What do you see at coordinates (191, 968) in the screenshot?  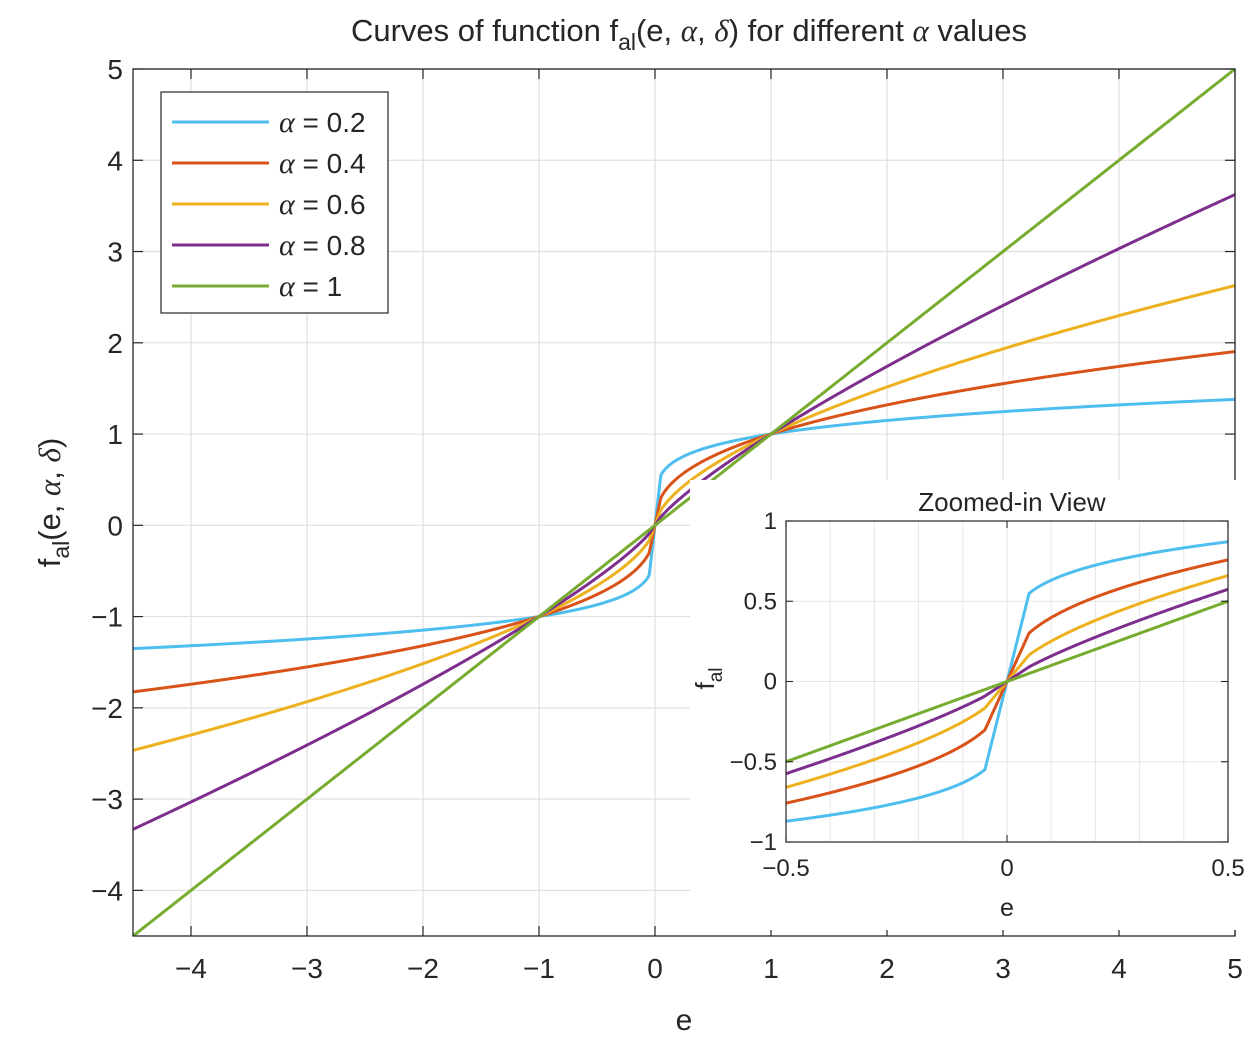 I see `main-xtick-label: −4` at bounding box center [191, 968].